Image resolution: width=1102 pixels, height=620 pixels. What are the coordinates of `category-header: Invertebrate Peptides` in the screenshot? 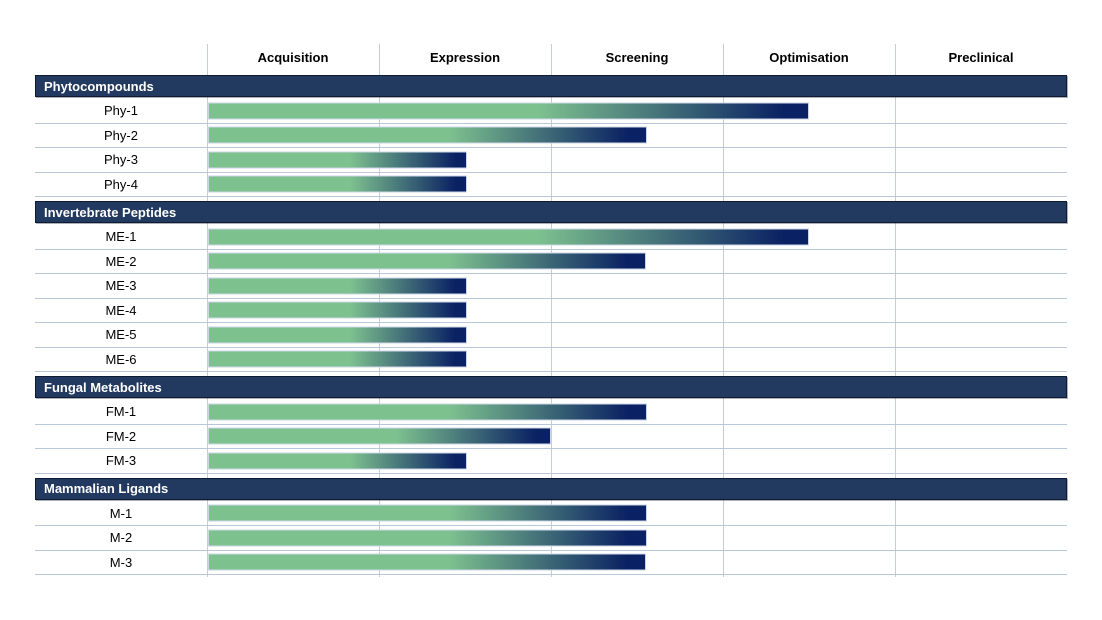 It's located at (551, 212).